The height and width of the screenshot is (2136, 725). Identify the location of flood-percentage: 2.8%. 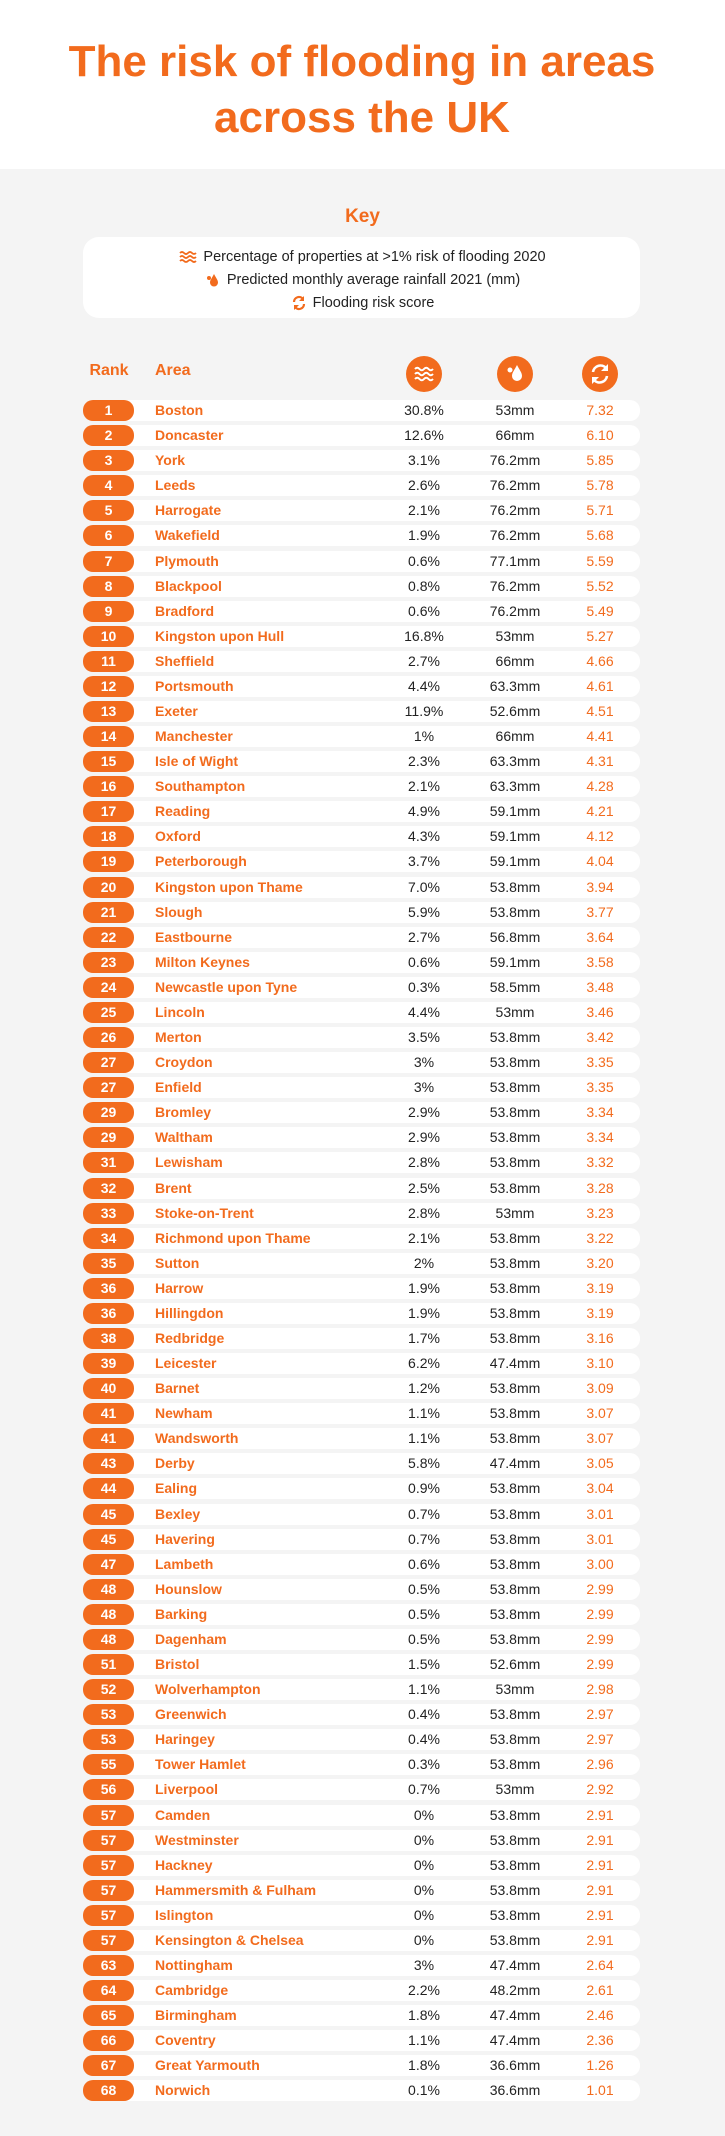
(424, 1212).